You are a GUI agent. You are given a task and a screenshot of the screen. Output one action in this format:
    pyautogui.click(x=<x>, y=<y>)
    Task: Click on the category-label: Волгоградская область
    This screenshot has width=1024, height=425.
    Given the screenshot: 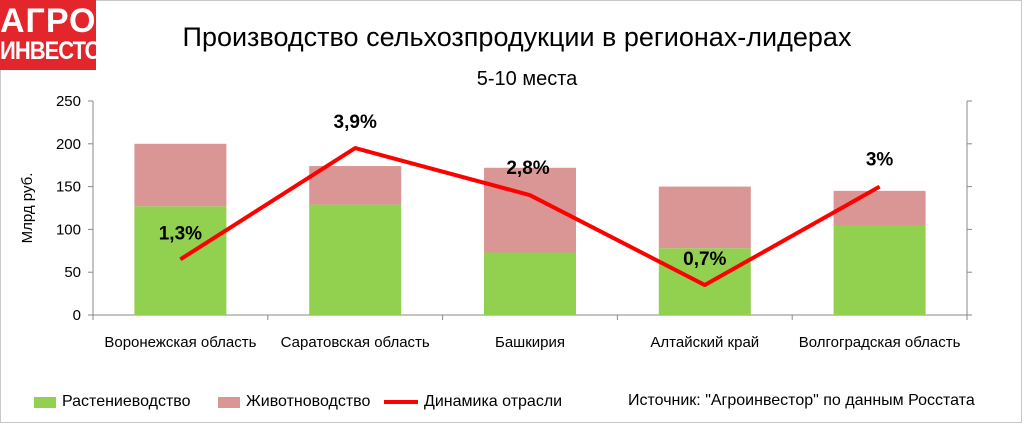 What is the action you would take?
    pyautogui.click(x=880, y=342)
    